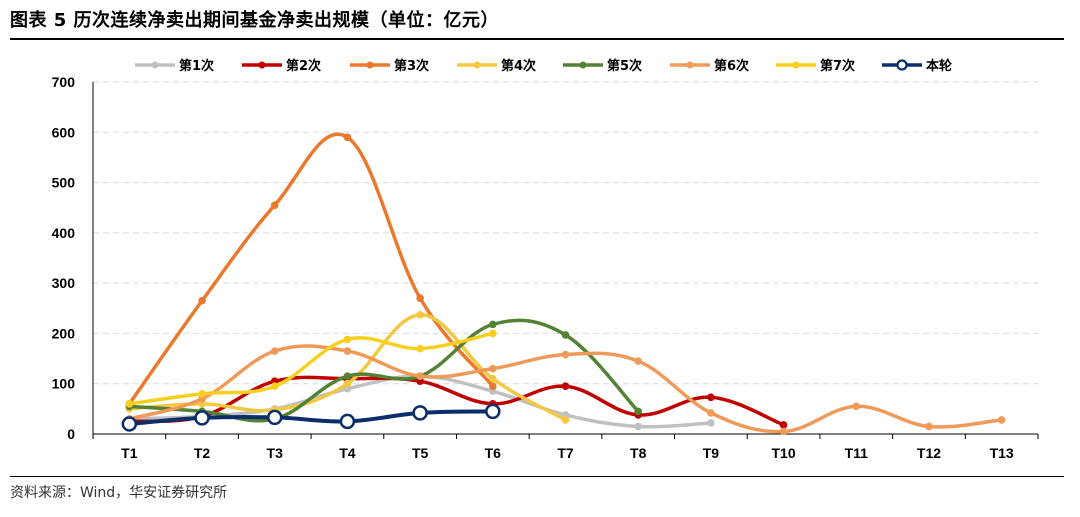 Image resolution: width=1080 pixels, height=517 pixels. I want to click on legend-item: 第7次, so click(815, 66).